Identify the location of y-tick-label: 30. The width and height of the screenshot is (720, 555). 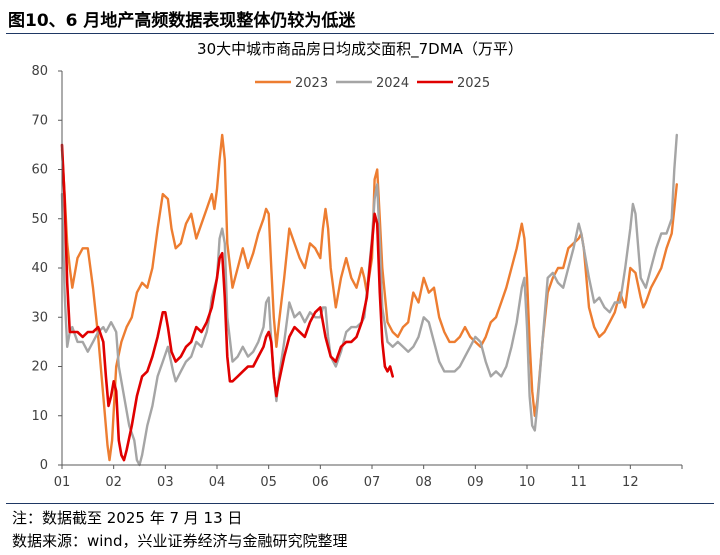
(39, 317).